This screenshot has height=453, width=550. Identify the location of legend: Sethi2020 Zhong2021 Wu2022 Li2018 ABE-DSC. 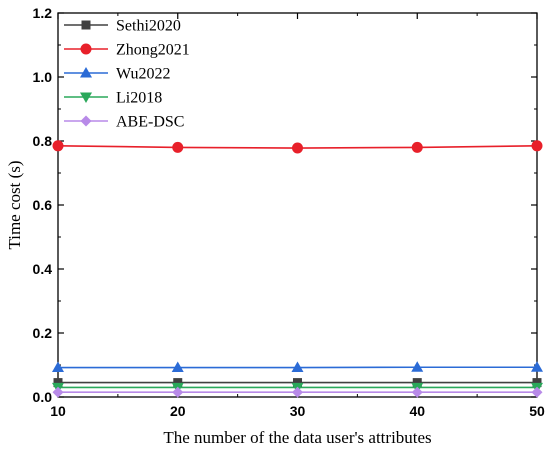
(127, 74).